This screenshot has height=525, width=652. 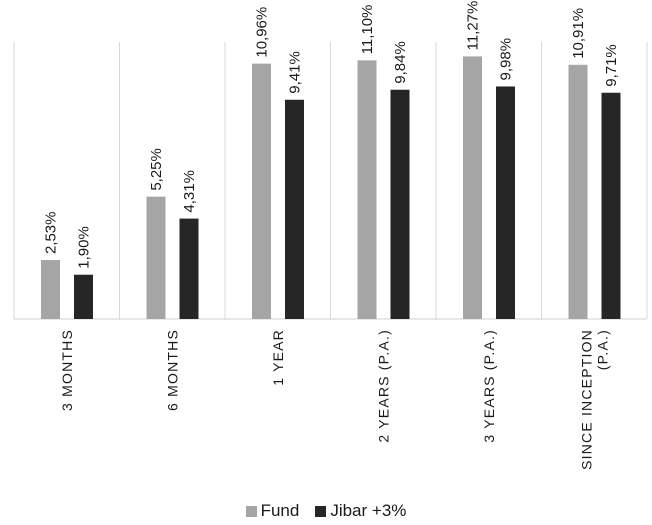 What do you see at coordinates (251, 511) in the screenshot?
I see `legend-swatch-fund` at bounding box center [251, 511].